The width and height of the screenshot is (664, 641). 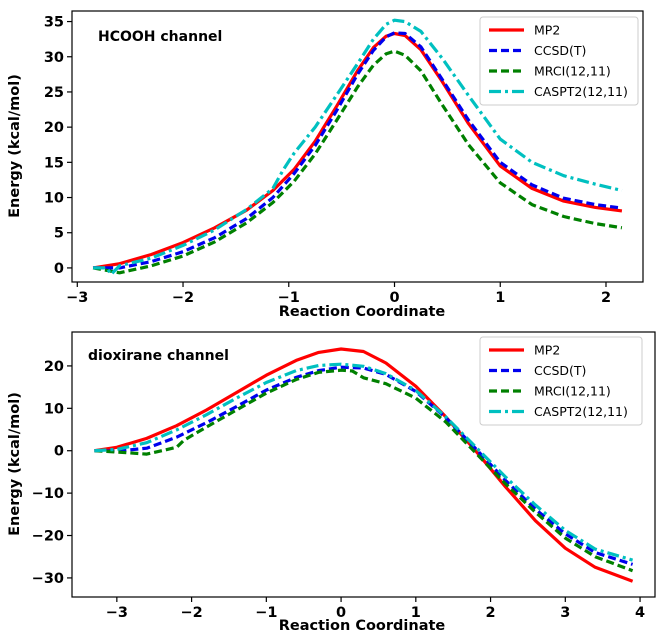 I want to click on y-tick-label: −30, so click(x=48, y=579).